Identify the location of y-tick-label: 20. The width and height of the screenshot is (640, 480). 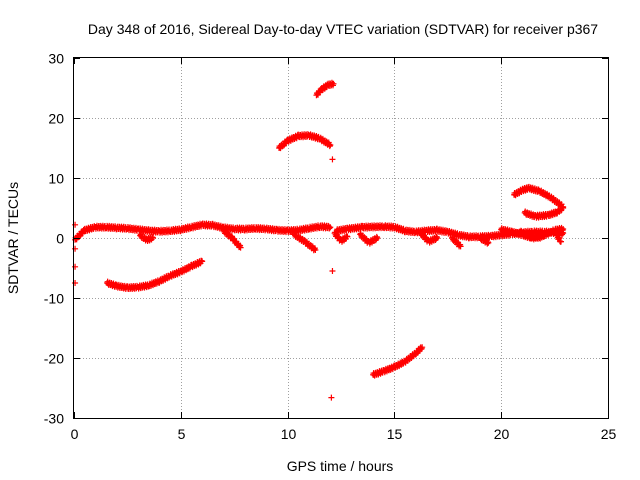
(56, 119).